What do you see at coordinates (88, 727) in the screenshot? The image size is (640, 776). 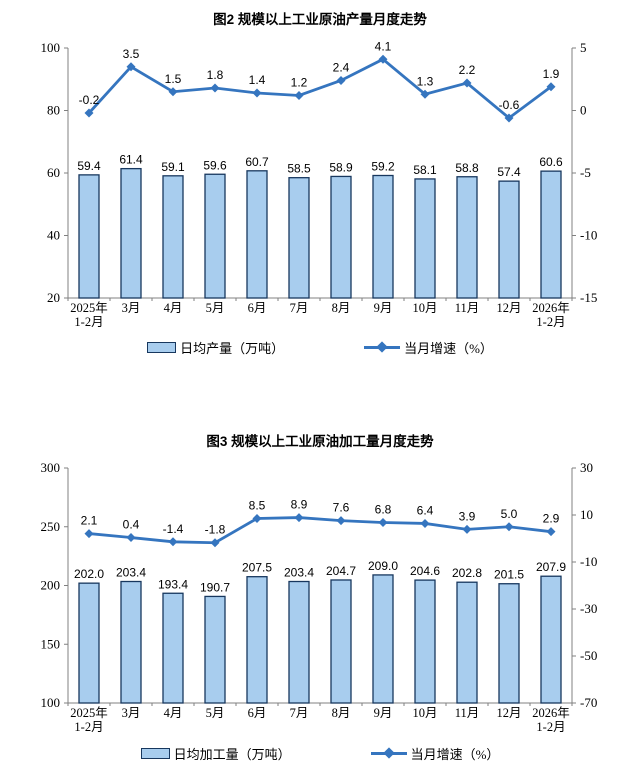 I see `x-axis-category-label: 1-2月` at bounding box center [88, 727].